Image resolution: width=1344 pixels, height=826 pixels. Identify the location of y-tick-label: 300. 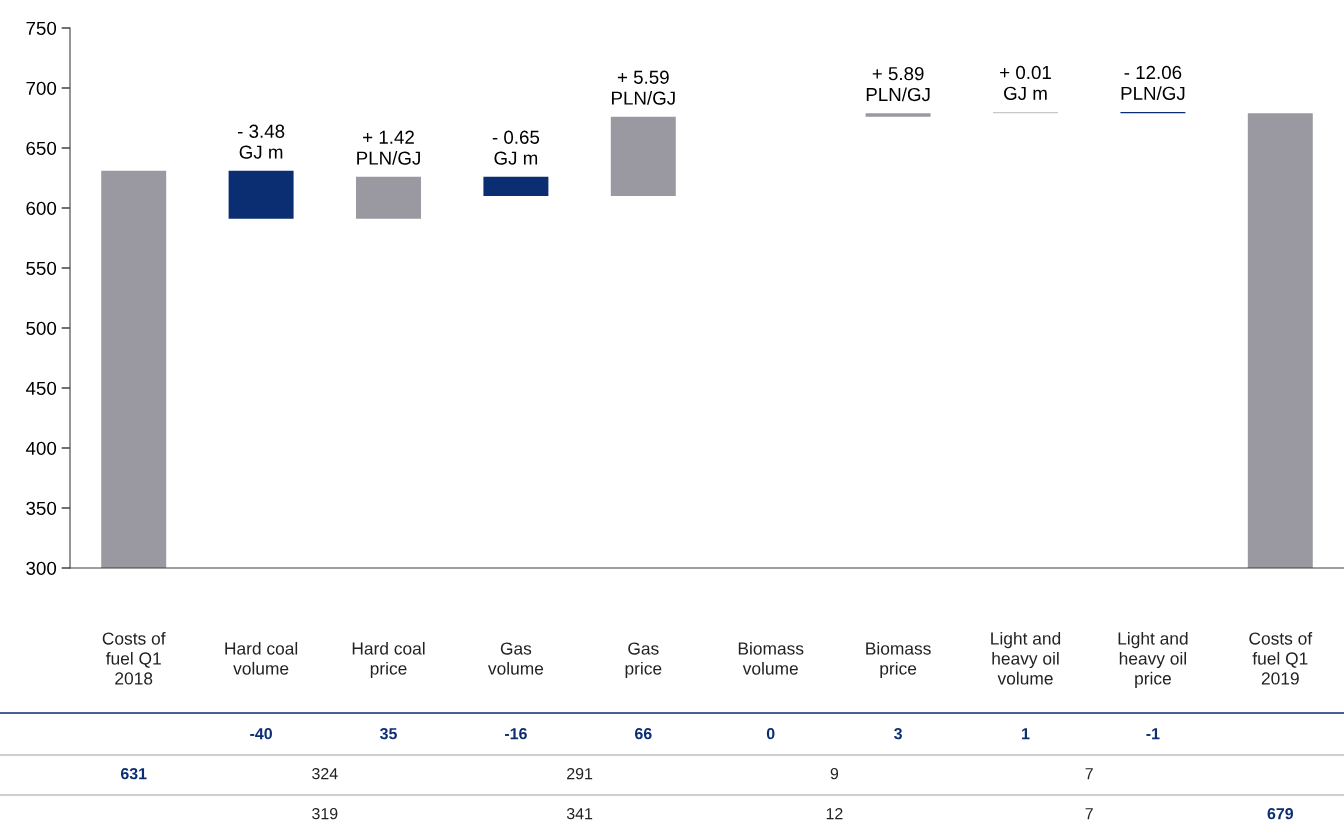
(41, 568).